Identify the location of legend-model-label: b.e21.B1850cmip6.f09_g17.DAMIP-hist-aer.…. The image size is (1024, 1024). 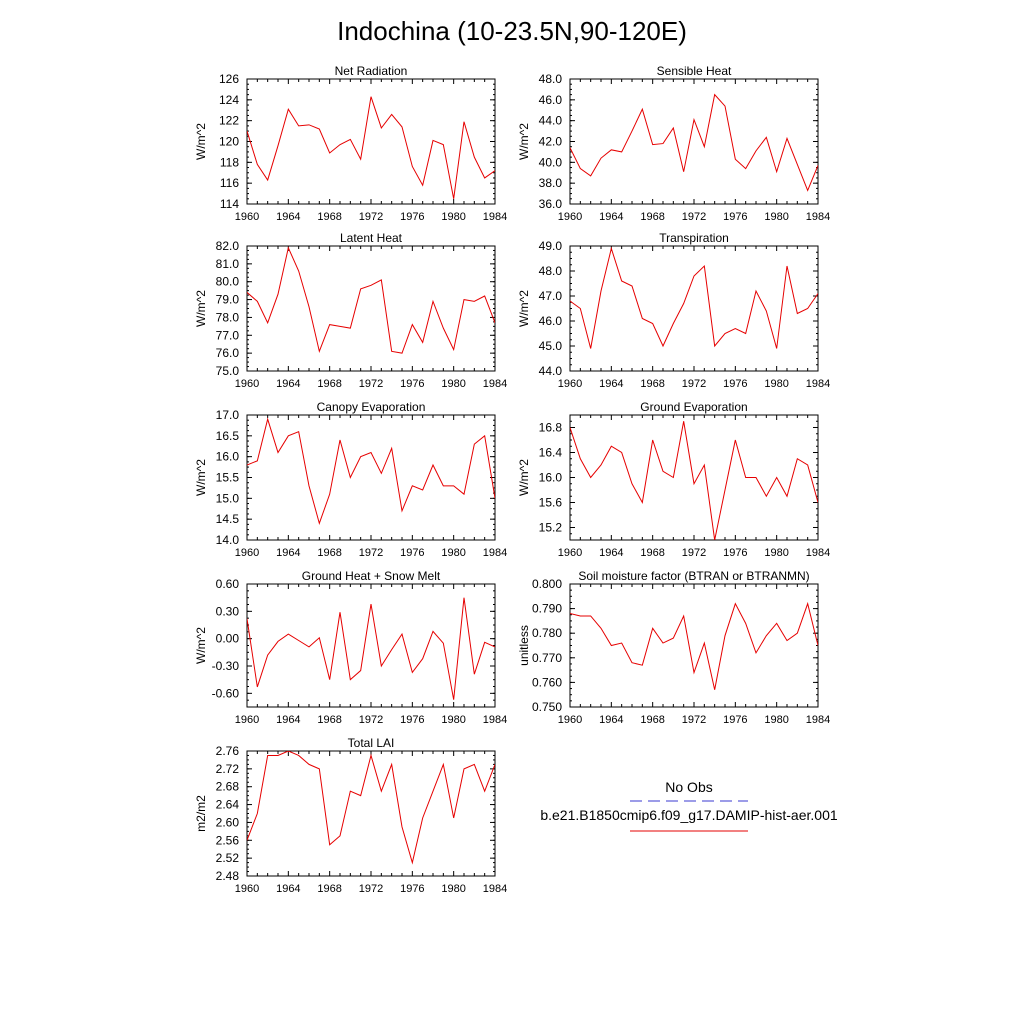
(689, 815).